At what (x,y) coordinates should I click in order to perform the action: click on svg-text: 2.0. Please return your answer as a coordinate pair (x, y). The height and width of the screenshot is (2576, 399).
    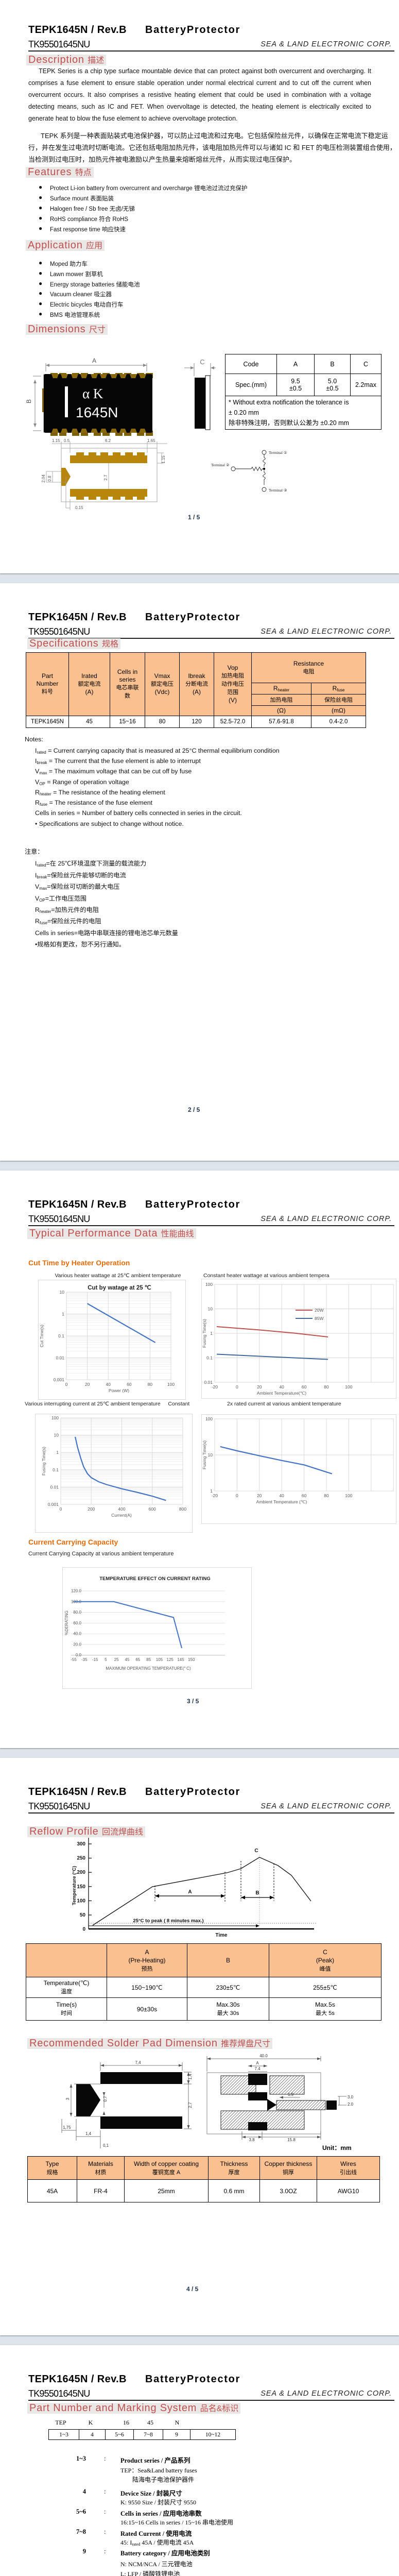
    Looking at the image, I should click on (351, 2104).